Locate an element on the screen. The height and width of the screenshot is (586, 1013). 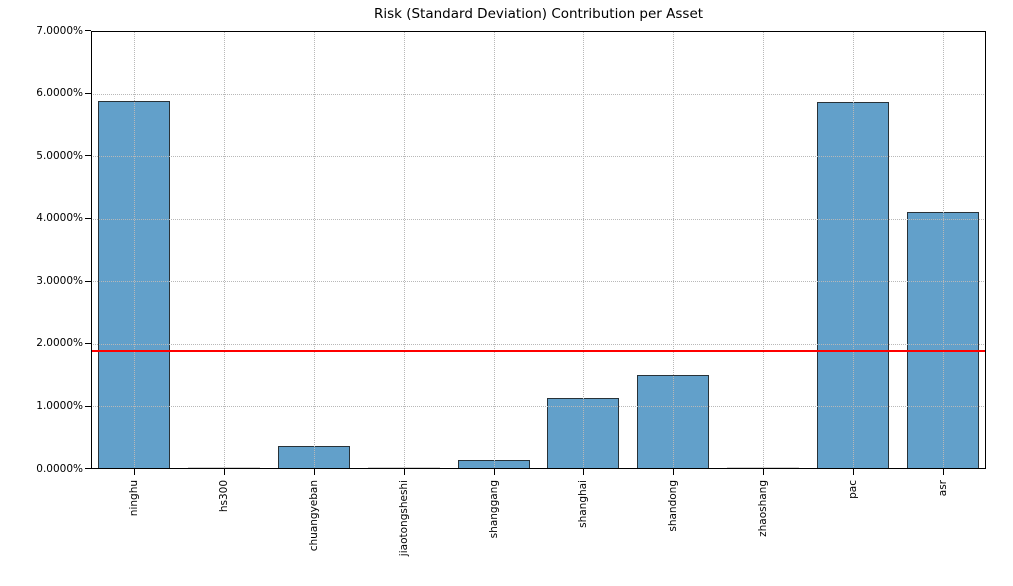
x-tick-label: shanggang is located at coordinates (493, 509).